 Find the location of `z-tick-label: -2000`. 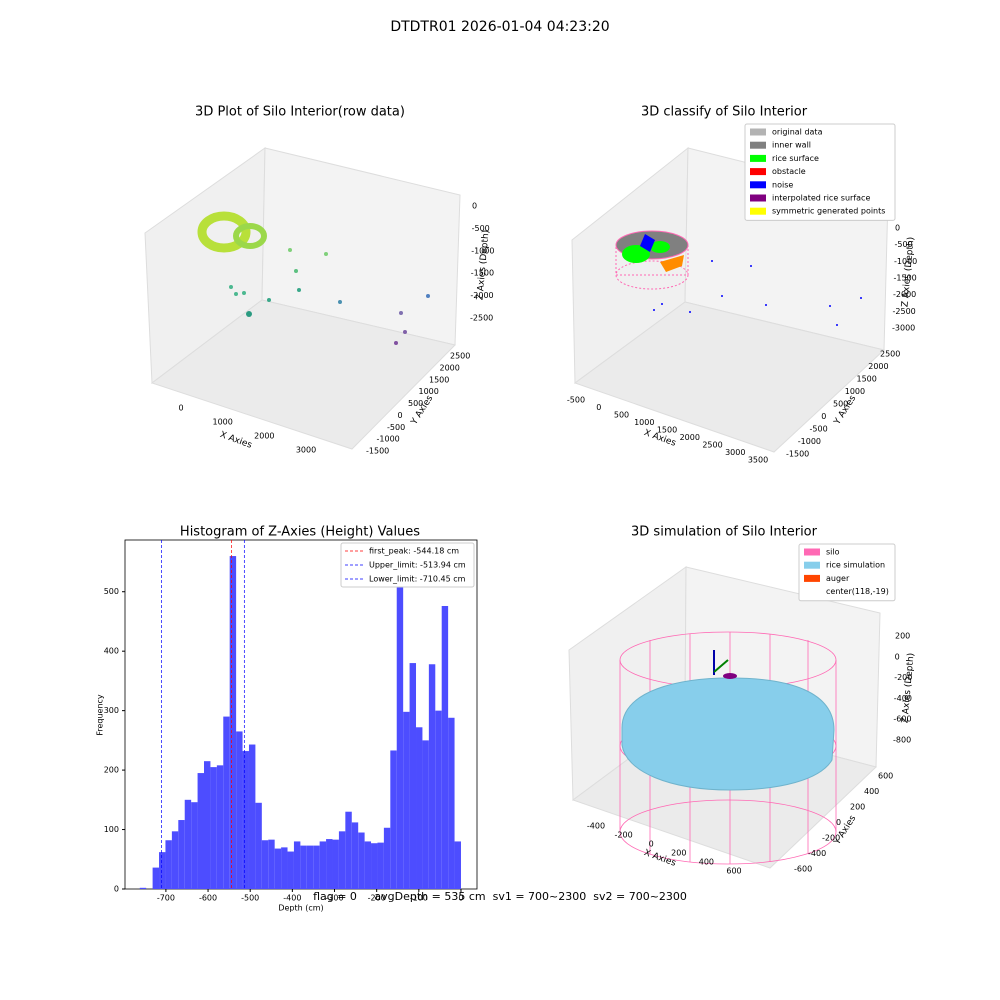

z-tick-label: -2000 is located at coordinates (904, 294).